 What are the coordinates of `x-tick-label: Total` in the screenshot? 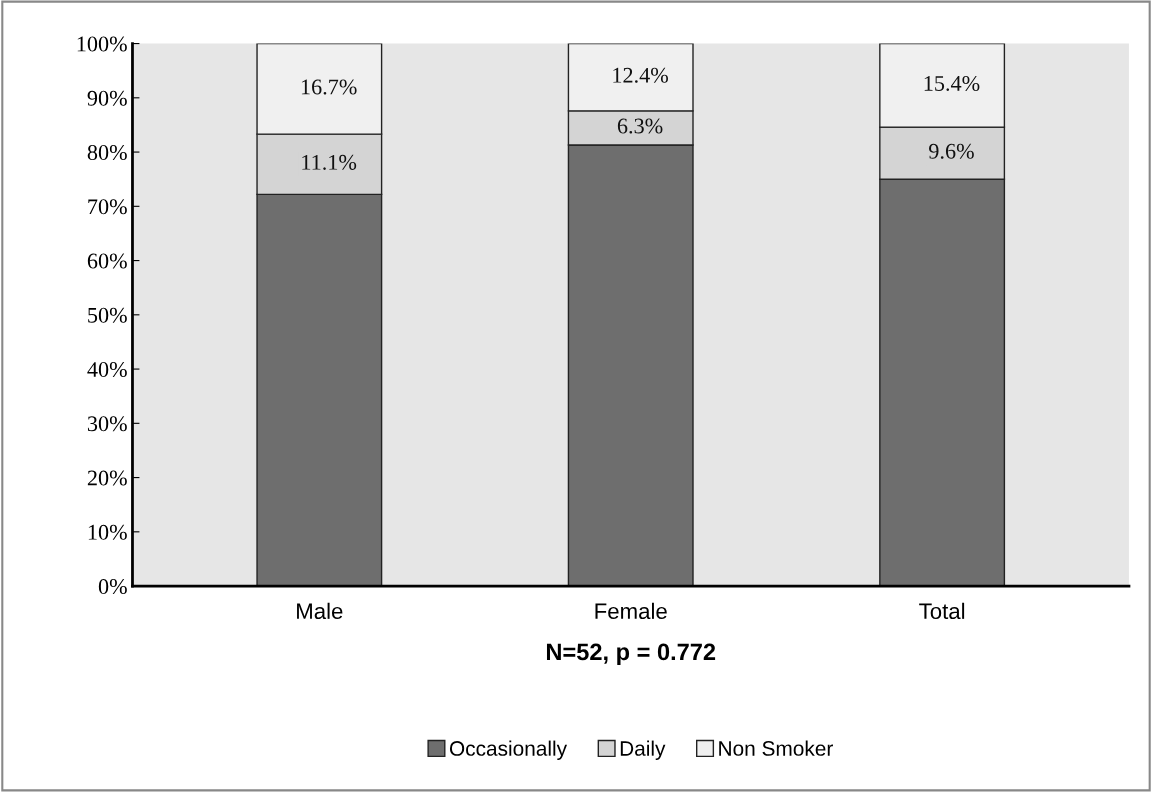 It's located at (942, 611).